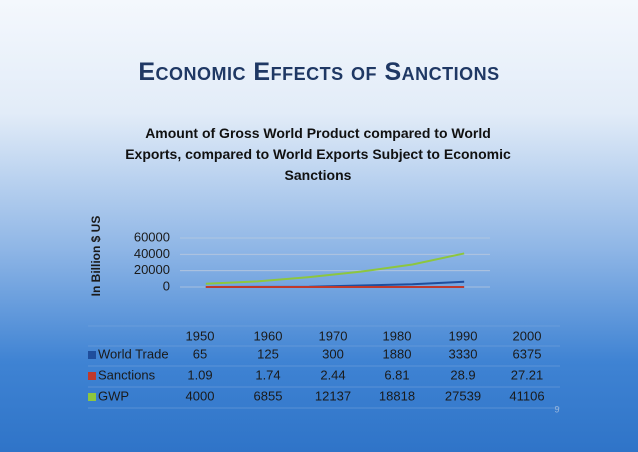 This screenshot has height=452, width=638. What do you see at coordinates (268, 353) in the screenshot?
I see `table-cell: 125` at bounding box center [268, 353].